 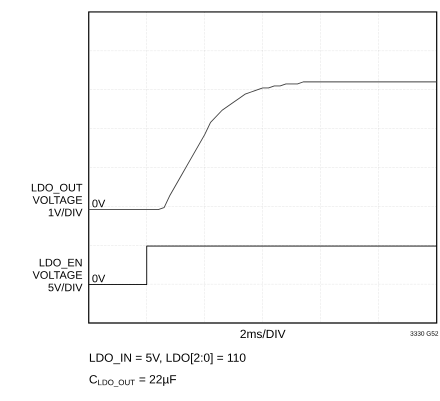 What do you see at coordinates (57, 275) in the screenshot?
I see `series-label: LDO_EN VOLTAGE 5V/DIV` at bounding box center [57, 275].